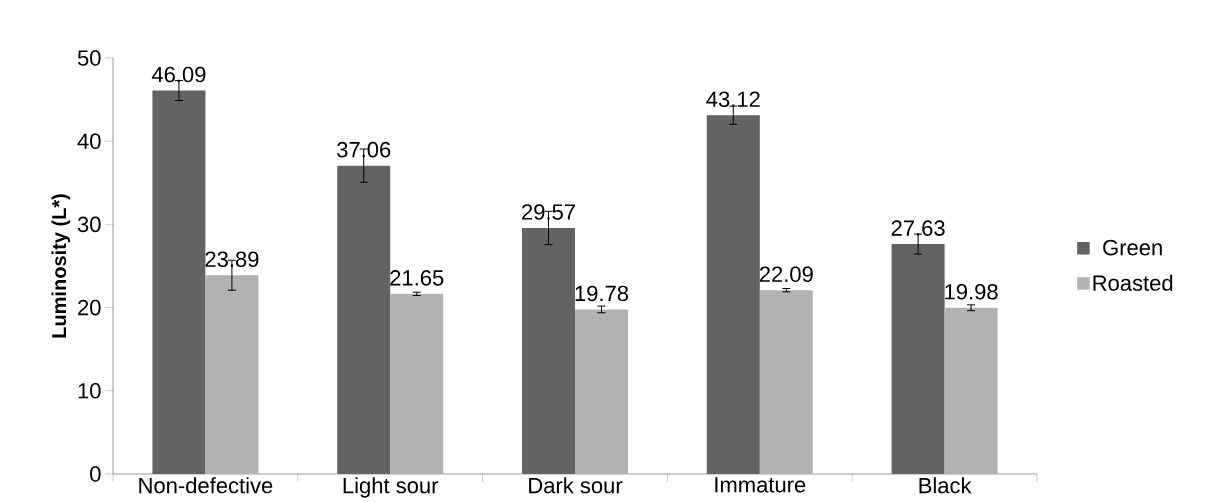 The height and width of the screenshot is (502, 1222). I want to click on data-label: 37.06, so click(364, 149).